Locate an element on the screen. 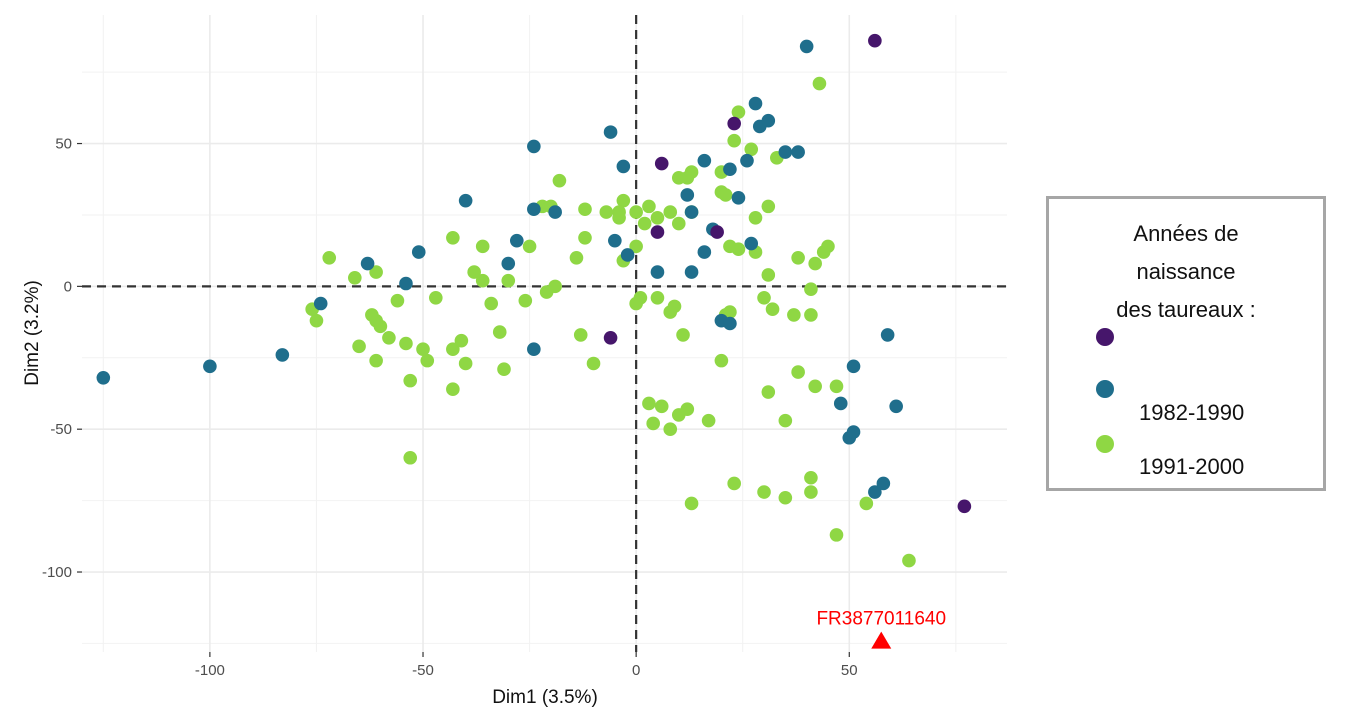 This screenshot has width=1345, height=715. x-axis-ticks: -100 -50 0 50 is located at coordinates (526, 665).